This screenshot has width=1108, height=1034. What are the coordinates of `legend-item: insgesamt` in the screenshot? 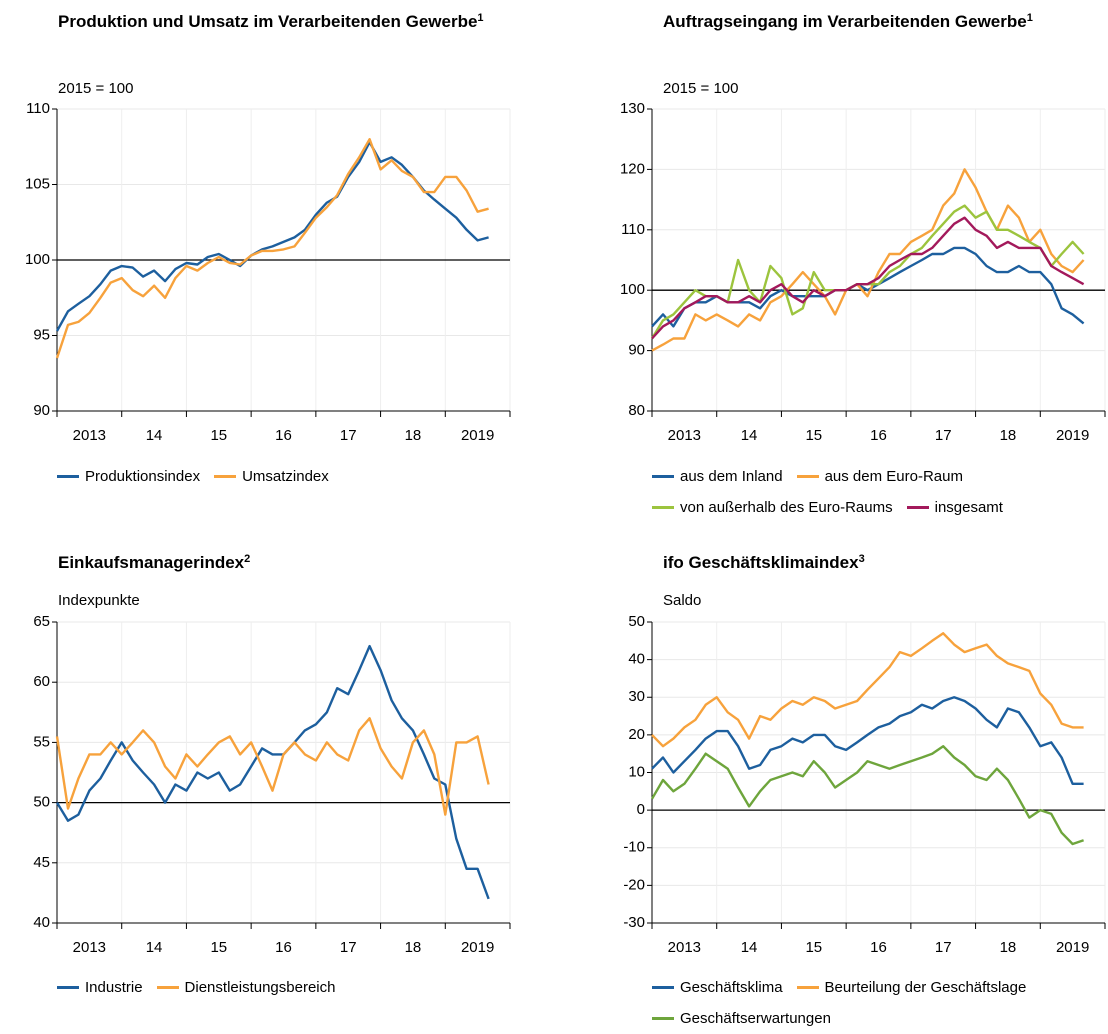 It's located at (954, 507).